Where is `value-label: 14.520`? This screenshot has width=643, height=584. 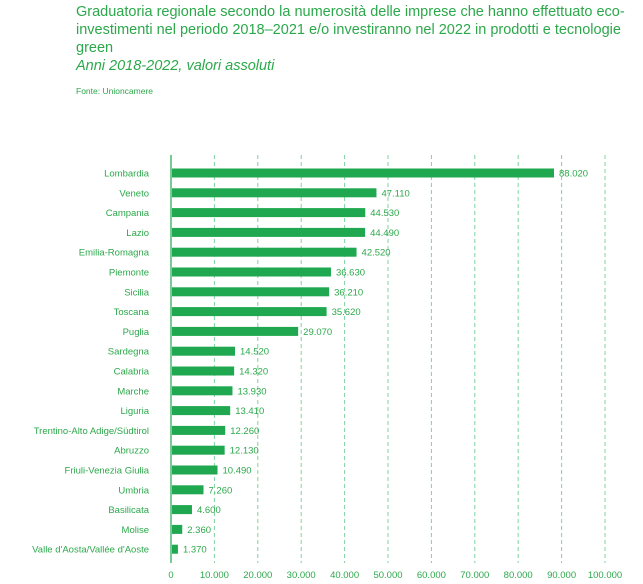
value-label: 14.520 is located at coordinates (254, 352).